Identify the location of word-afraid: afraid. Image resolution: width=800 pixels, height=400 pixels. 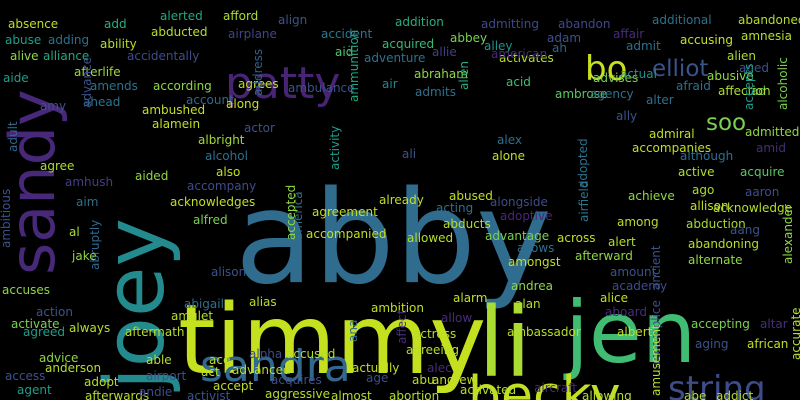
(693, 86).